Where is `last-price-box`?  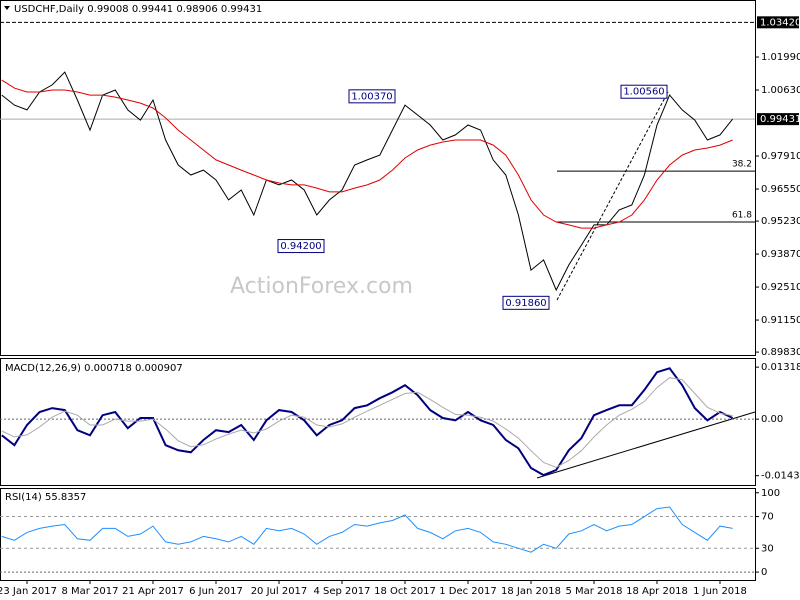 last-price-box is located at coordinates (778, 119).